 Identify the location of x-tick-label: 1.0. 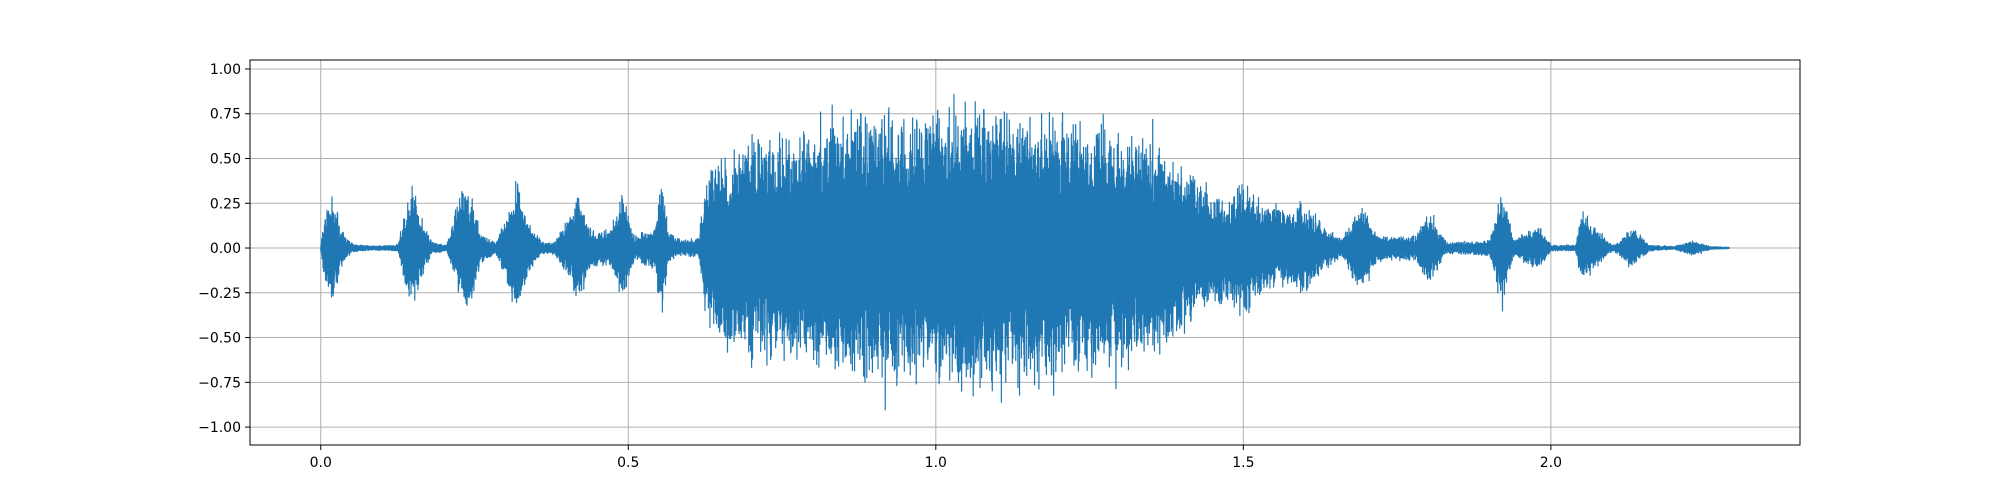
(936, 463).